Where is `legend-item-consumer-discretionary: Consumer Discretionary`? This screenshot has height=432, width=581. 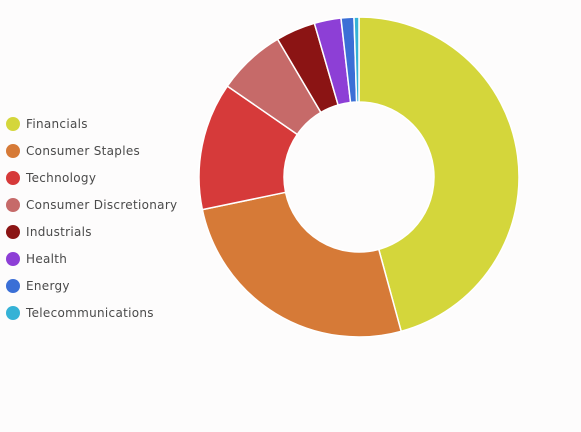
legend-item-consumer-discretionary: Consumer Discretionary is located at coordinates (91, 204).